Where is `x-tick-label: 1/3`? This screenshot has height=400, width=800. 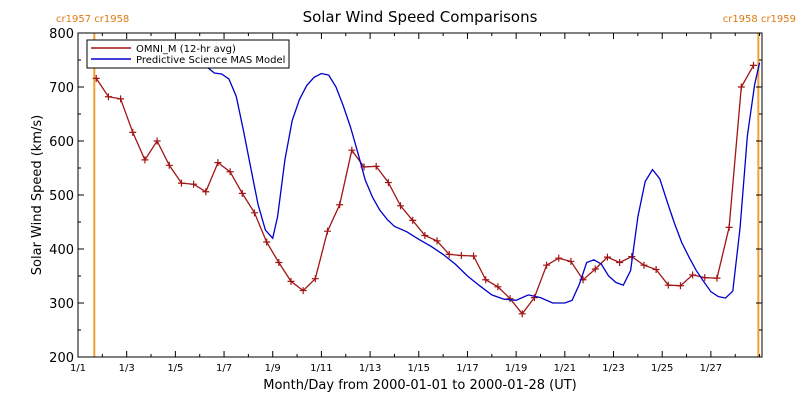
x-tick-label: 1/3 is located at coordinates (127, 368).